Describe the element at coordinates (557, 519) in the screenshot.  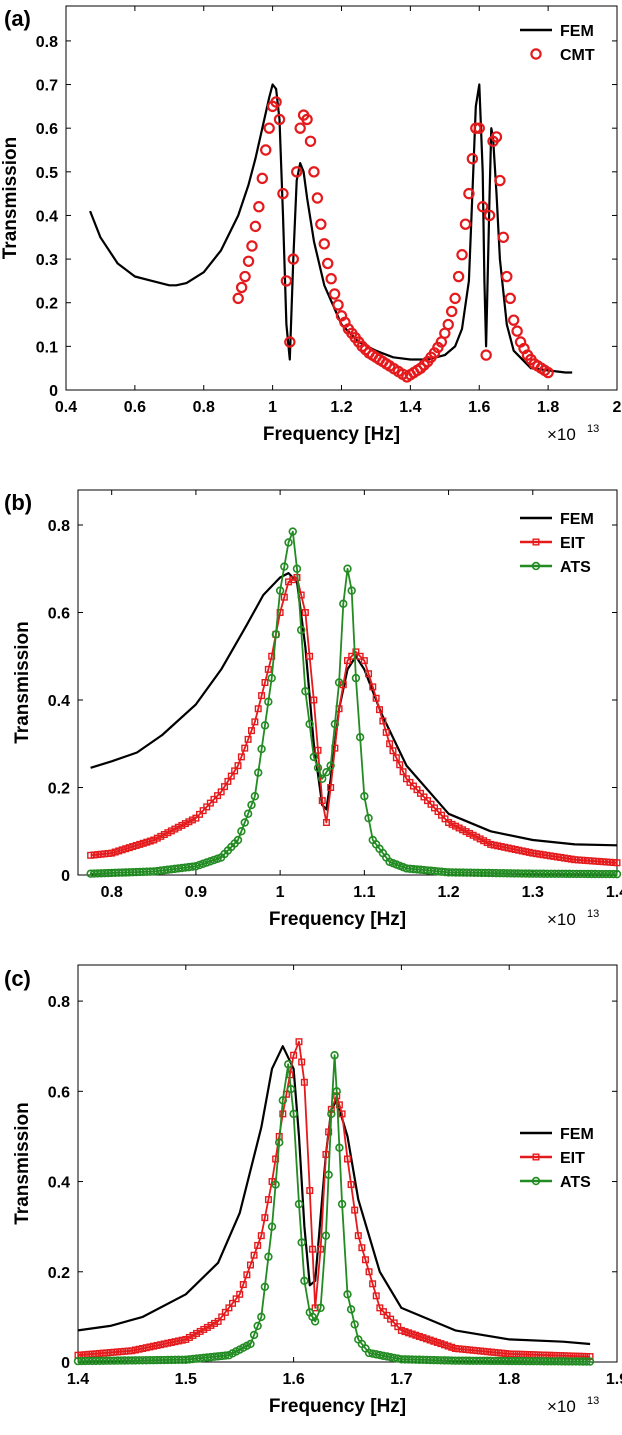
I see `legend-entry-fem: FEM` at that location.